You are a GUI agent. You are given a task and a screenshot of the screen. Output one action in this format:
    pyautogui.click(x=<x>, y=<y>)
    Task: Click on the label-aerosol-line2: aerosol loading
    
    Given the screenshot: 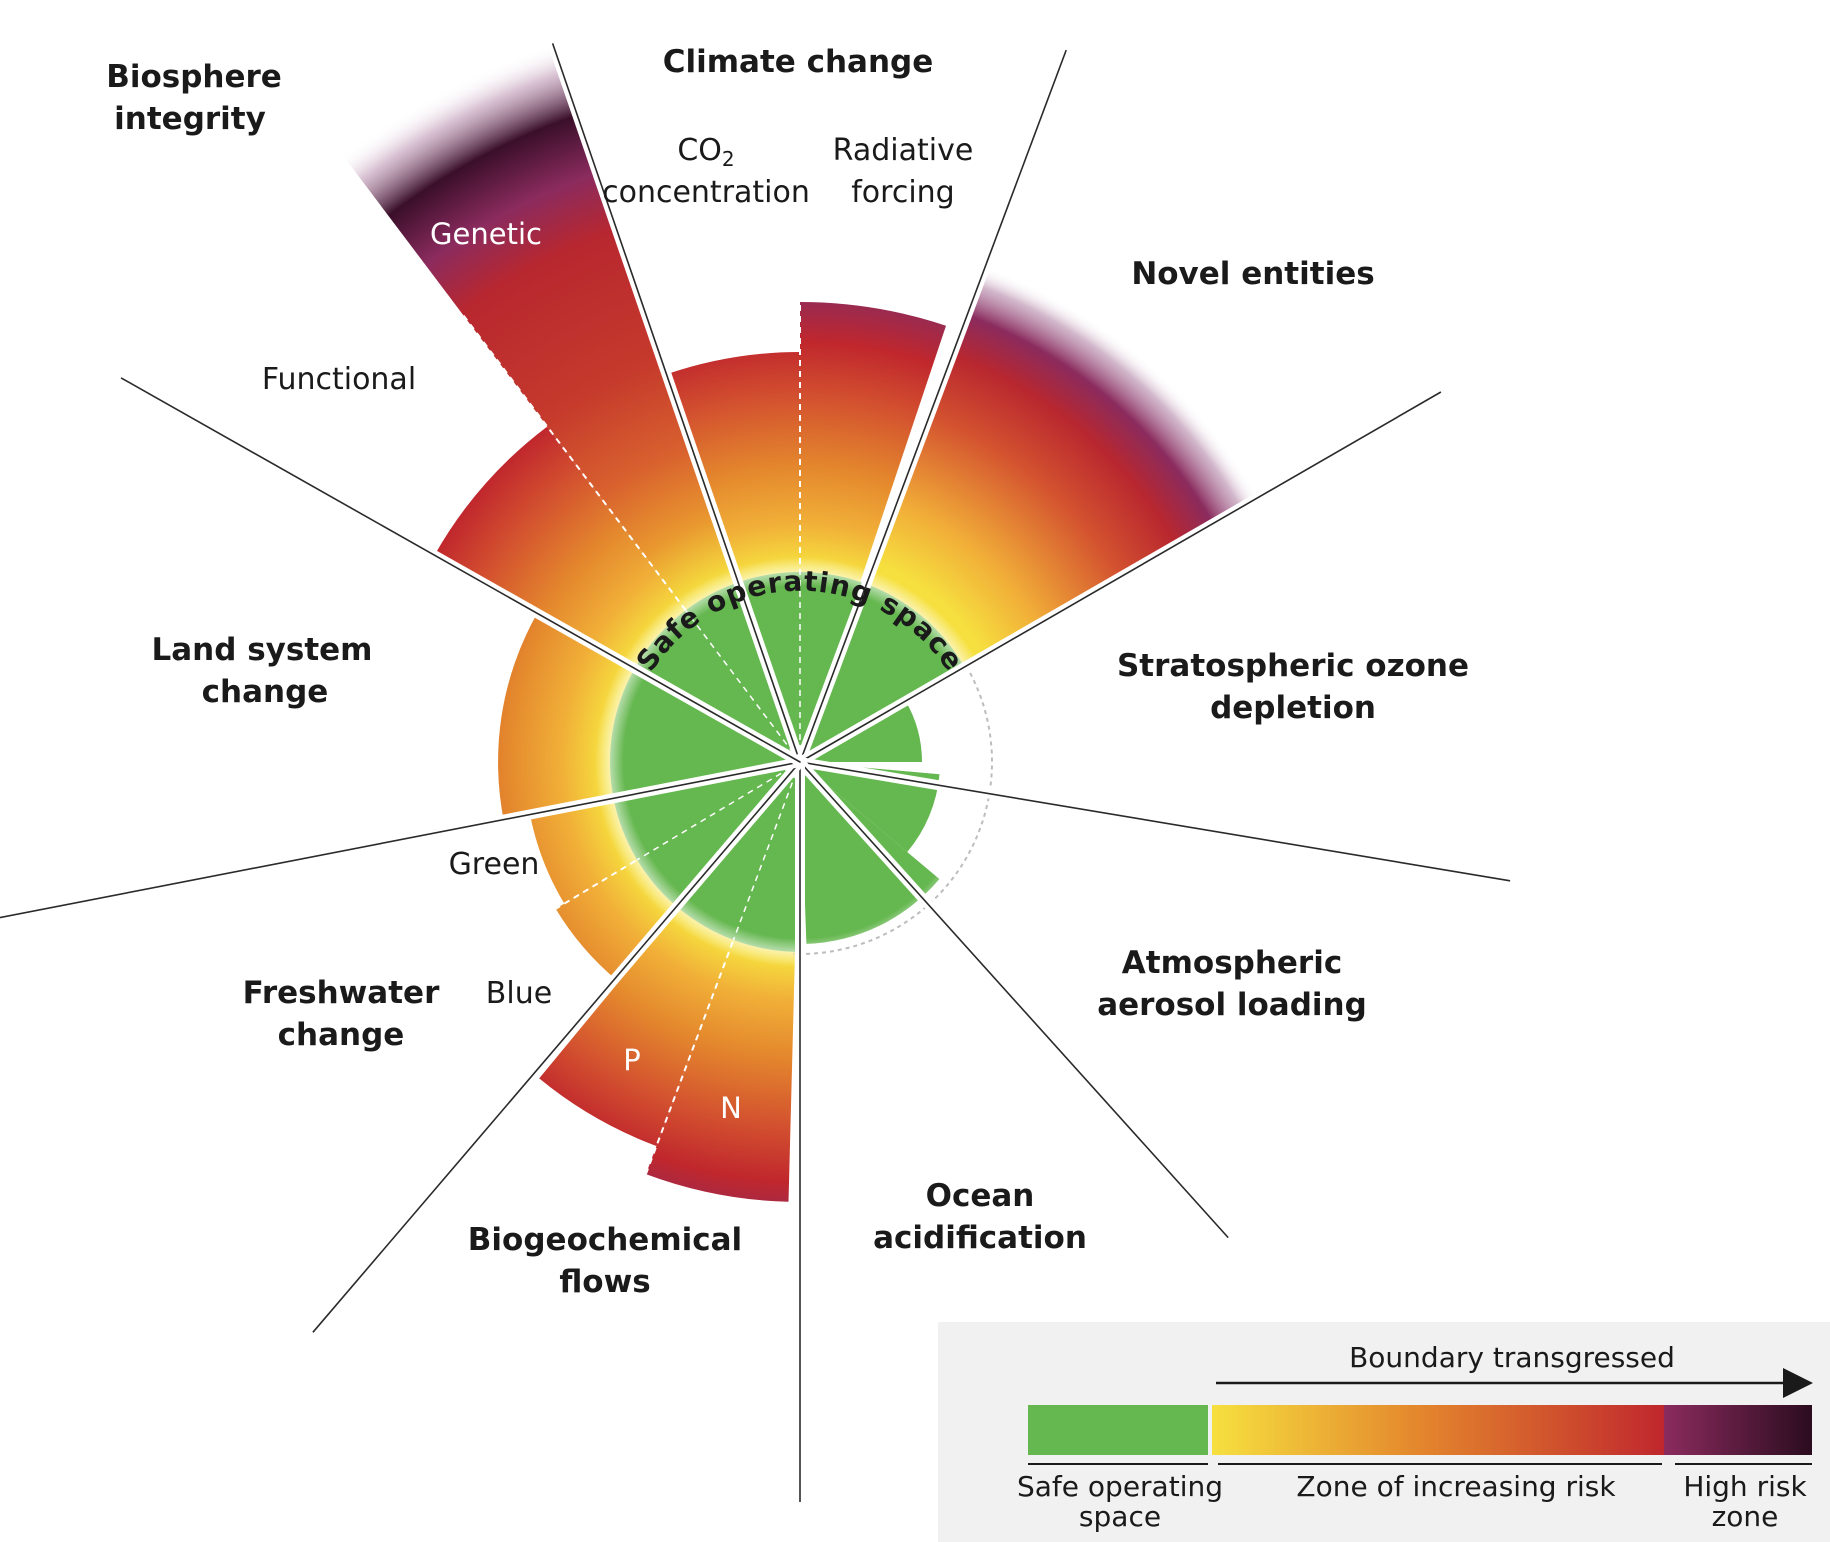 What is the action you would take?
    pyautogui.click(x=1232, y=1005)
    